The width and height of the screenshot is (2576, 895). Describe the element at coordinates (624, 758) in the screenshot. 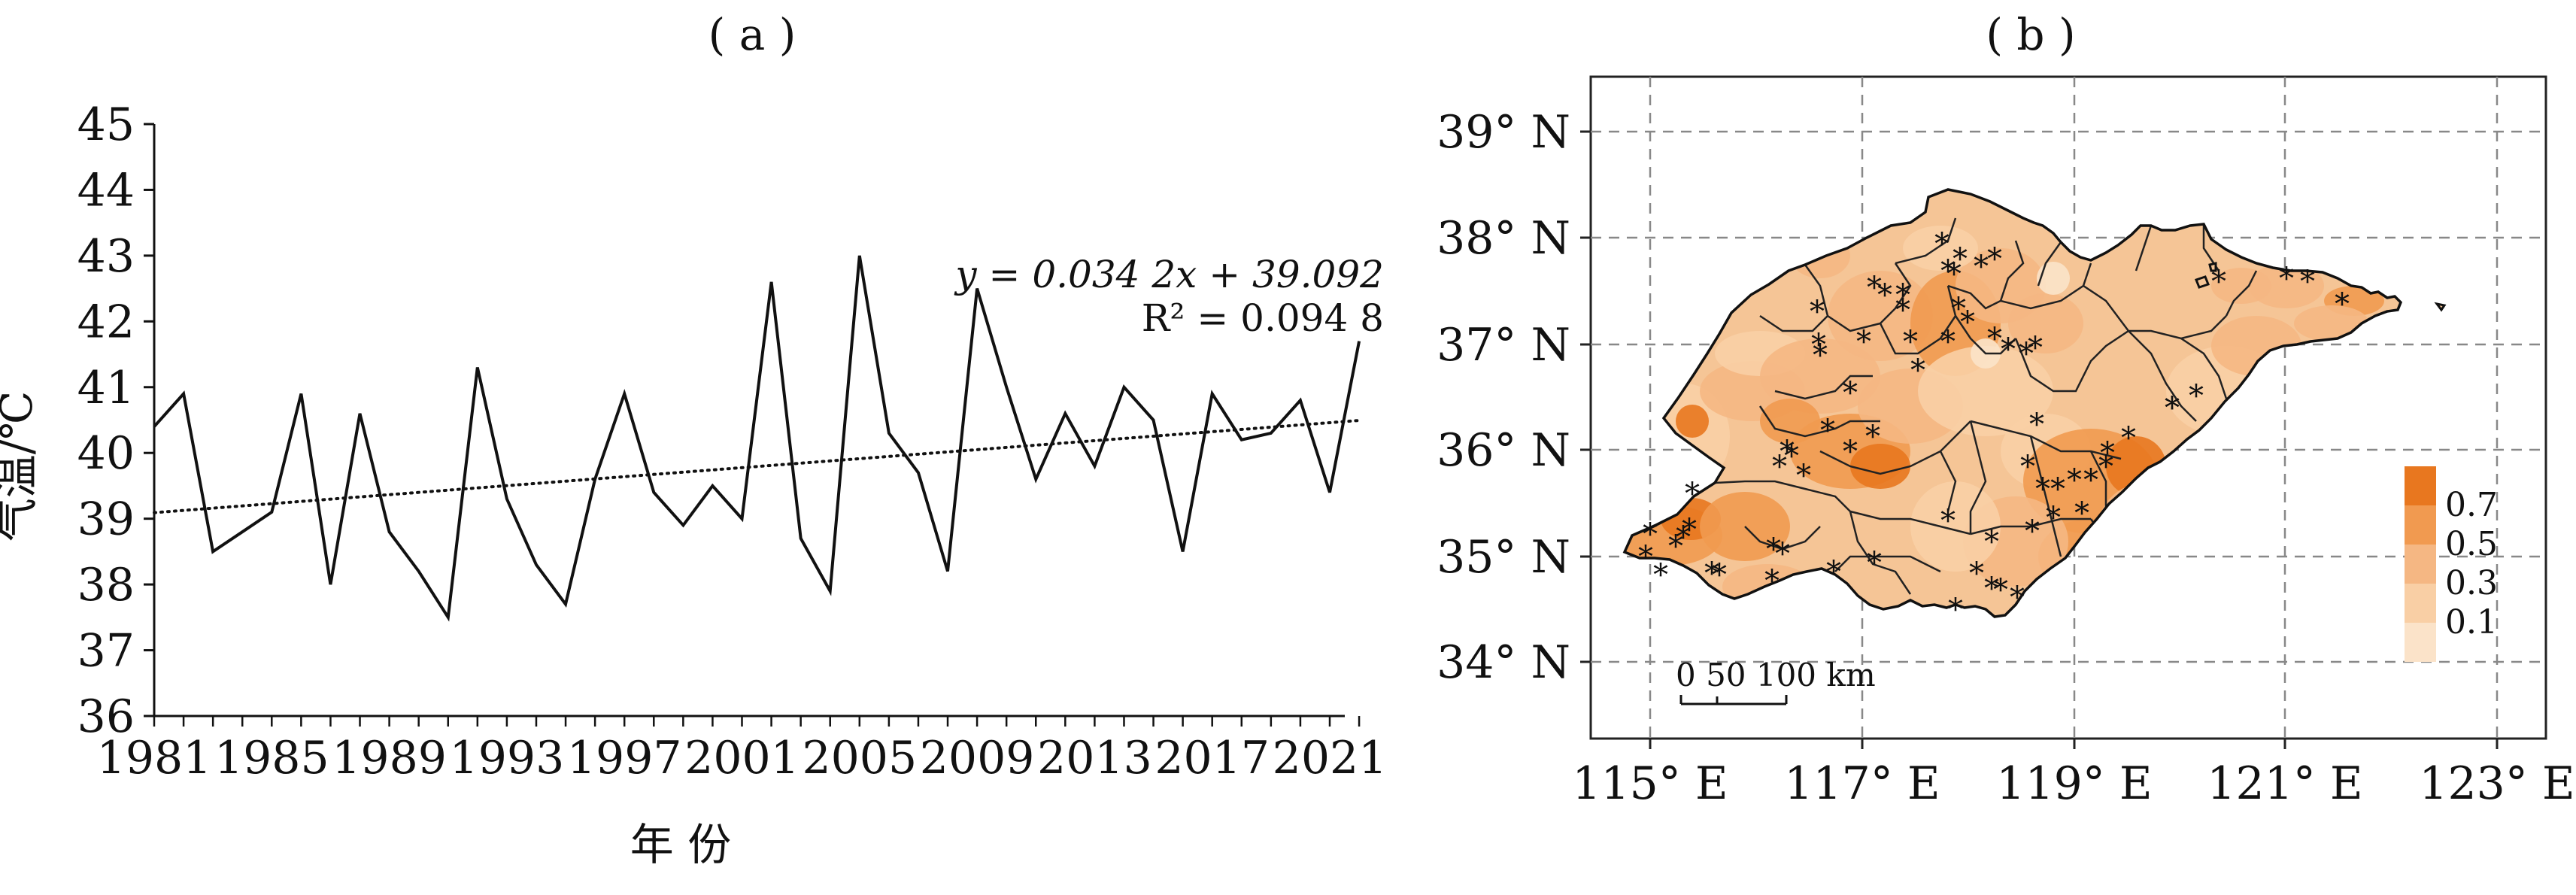

I see `x-tick-label: 1997` at that location.